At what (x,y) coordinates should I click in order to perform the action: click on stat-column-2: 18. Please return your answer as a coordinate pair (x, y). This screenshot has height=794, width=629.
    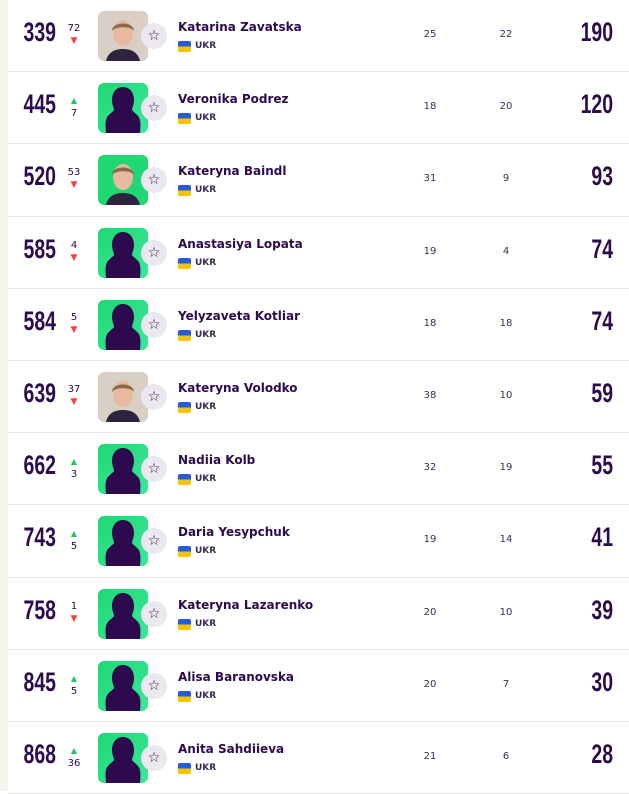
    Looking at the image, I should click on (506, 323).